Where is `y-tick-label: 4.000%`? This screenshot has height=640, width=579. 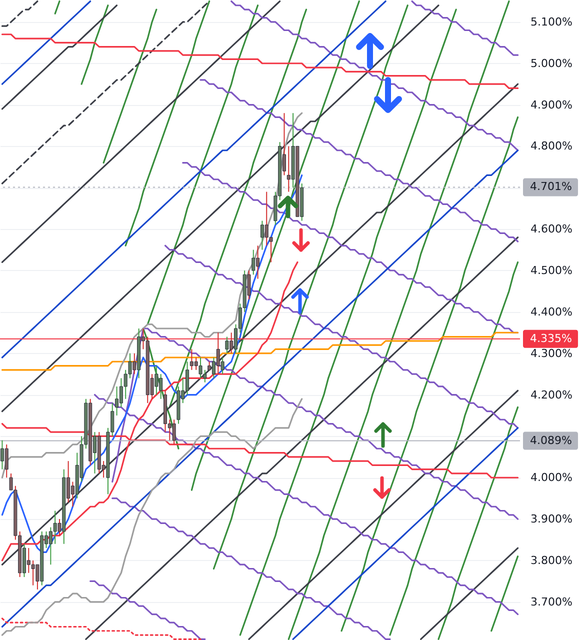
y-tick-label: 4.000% is located at coordinates (551, 477).